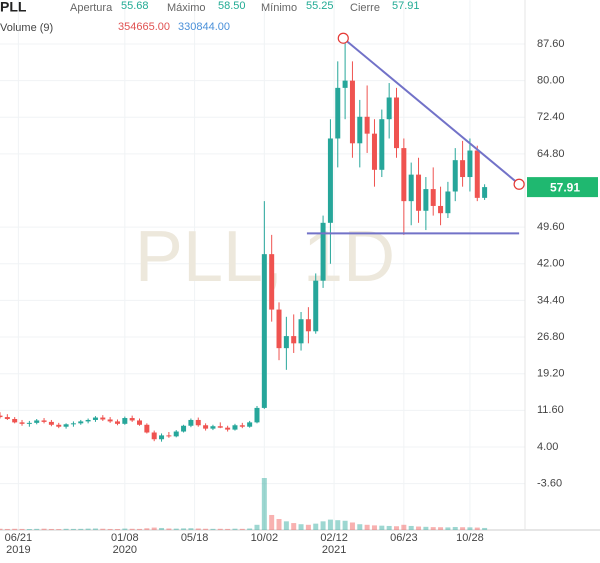 This screenshot has height=563, width=600. I want to click on y-tick-label: 19.20, so click(551, 374).